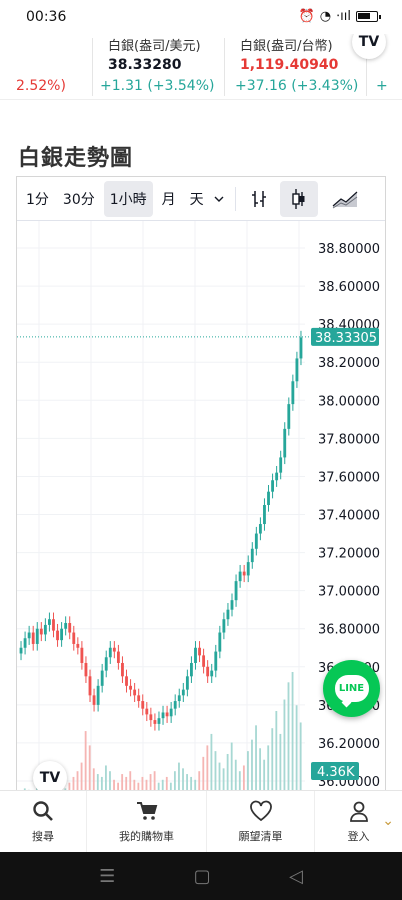 The image size is (402, 900). What do you see at coordinates (147, 822) in the screenshot?
I see `nav-cart: 我的購物車` at bounding box center [147, 822].